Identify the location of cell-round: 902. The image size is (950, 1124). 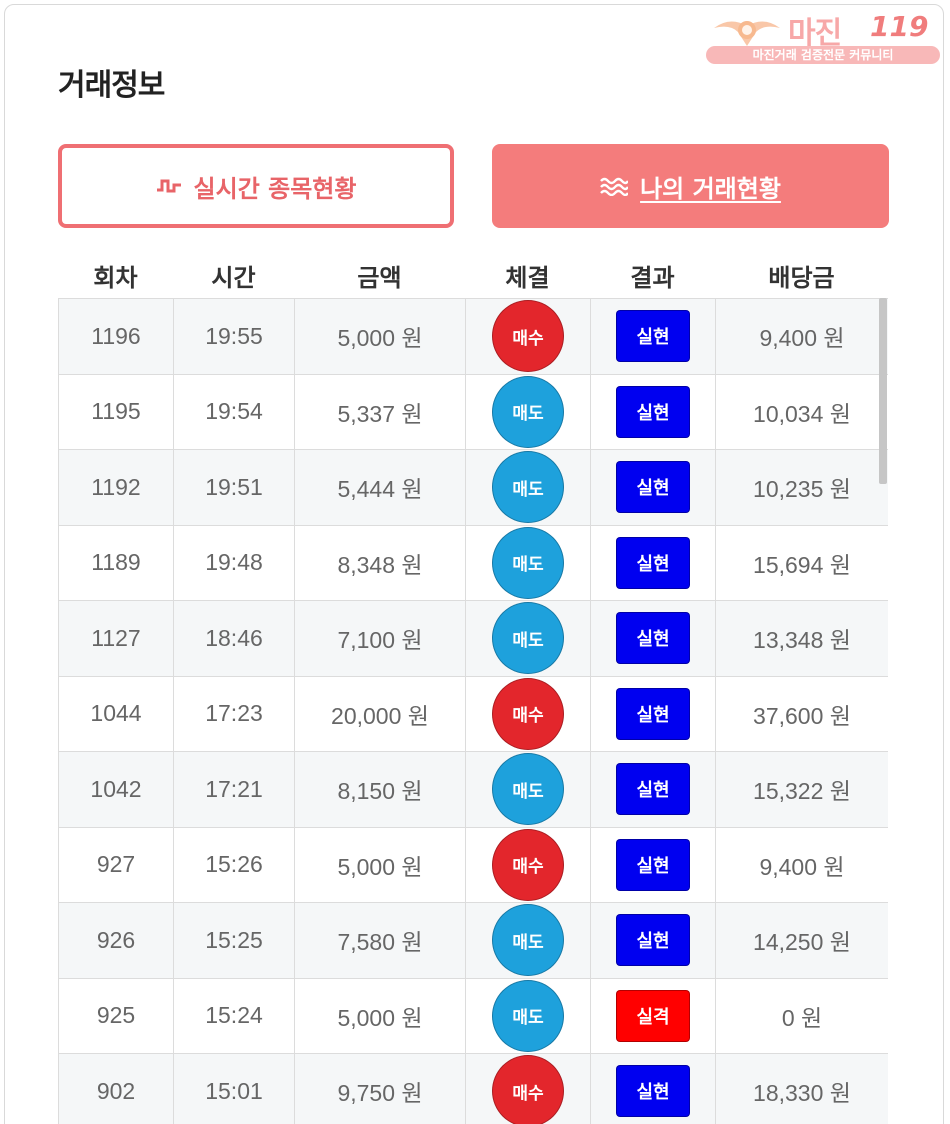
(116, 1088).